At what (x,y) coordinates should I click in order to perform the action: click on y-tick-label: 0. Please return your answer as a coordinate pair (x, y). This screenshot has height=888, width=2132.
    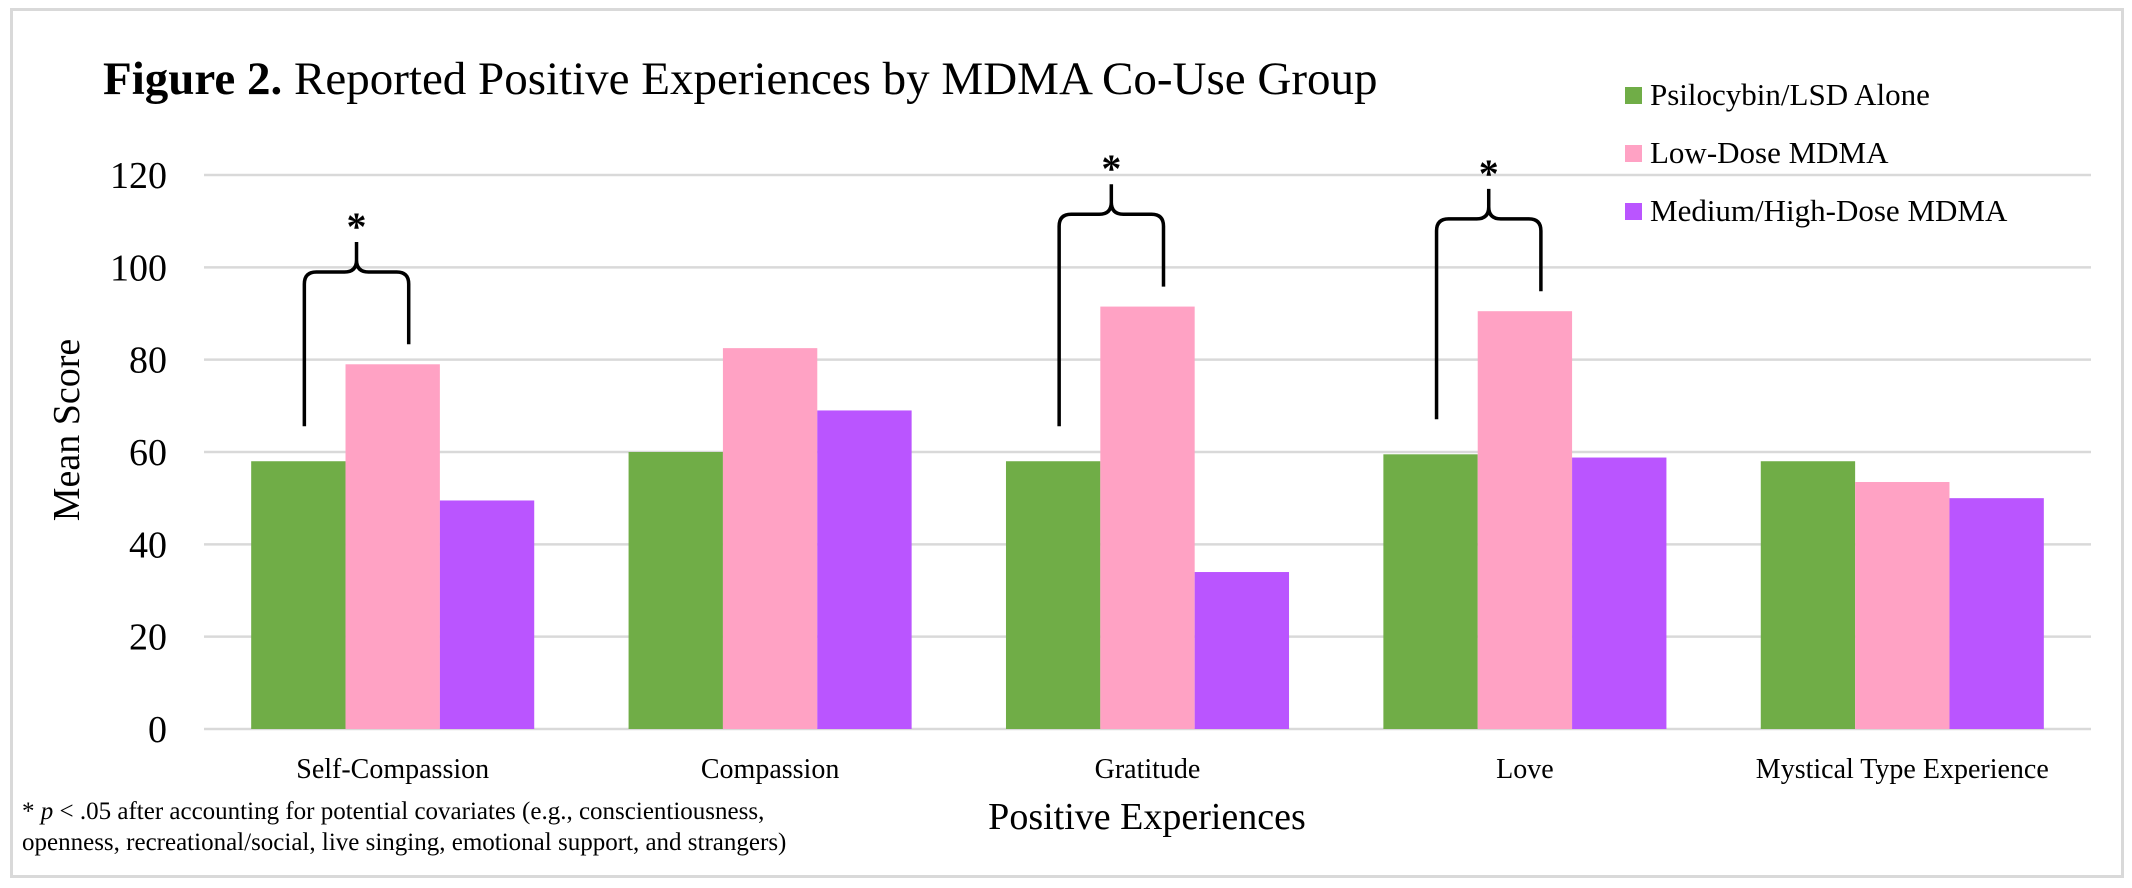
    Looking at the image, I should click on (157, 730).